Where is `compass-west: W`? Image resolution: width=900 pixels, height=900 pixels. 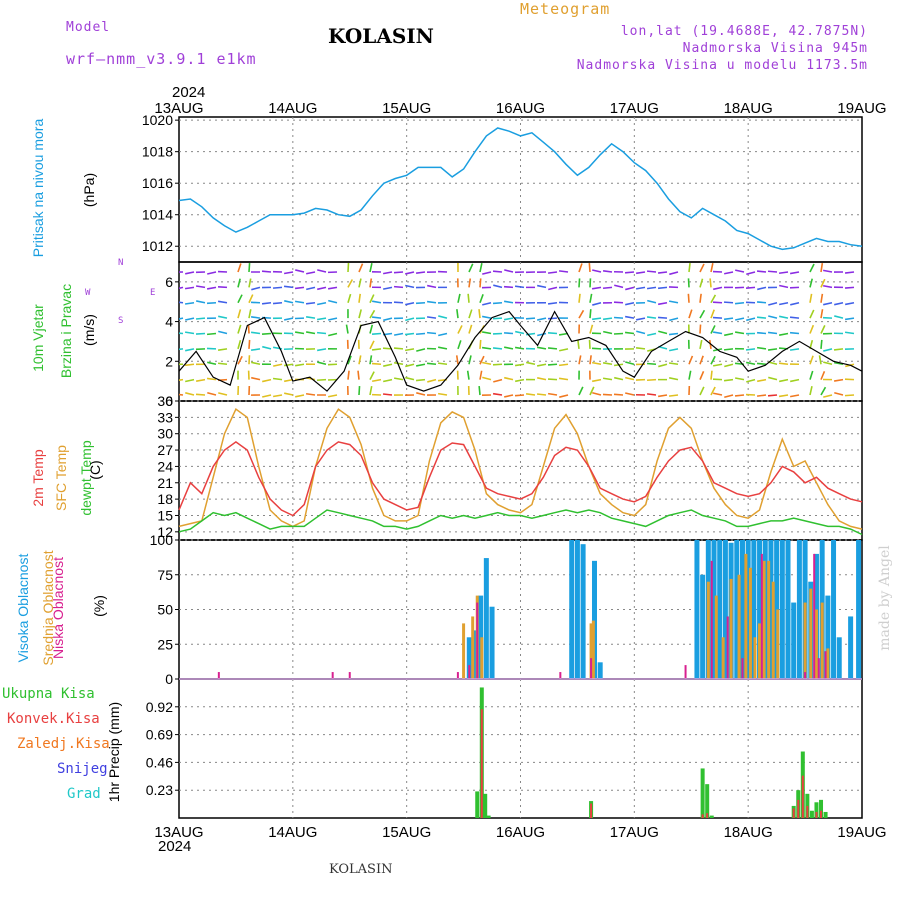
compass-west: W is located at coordinates (88, 293).